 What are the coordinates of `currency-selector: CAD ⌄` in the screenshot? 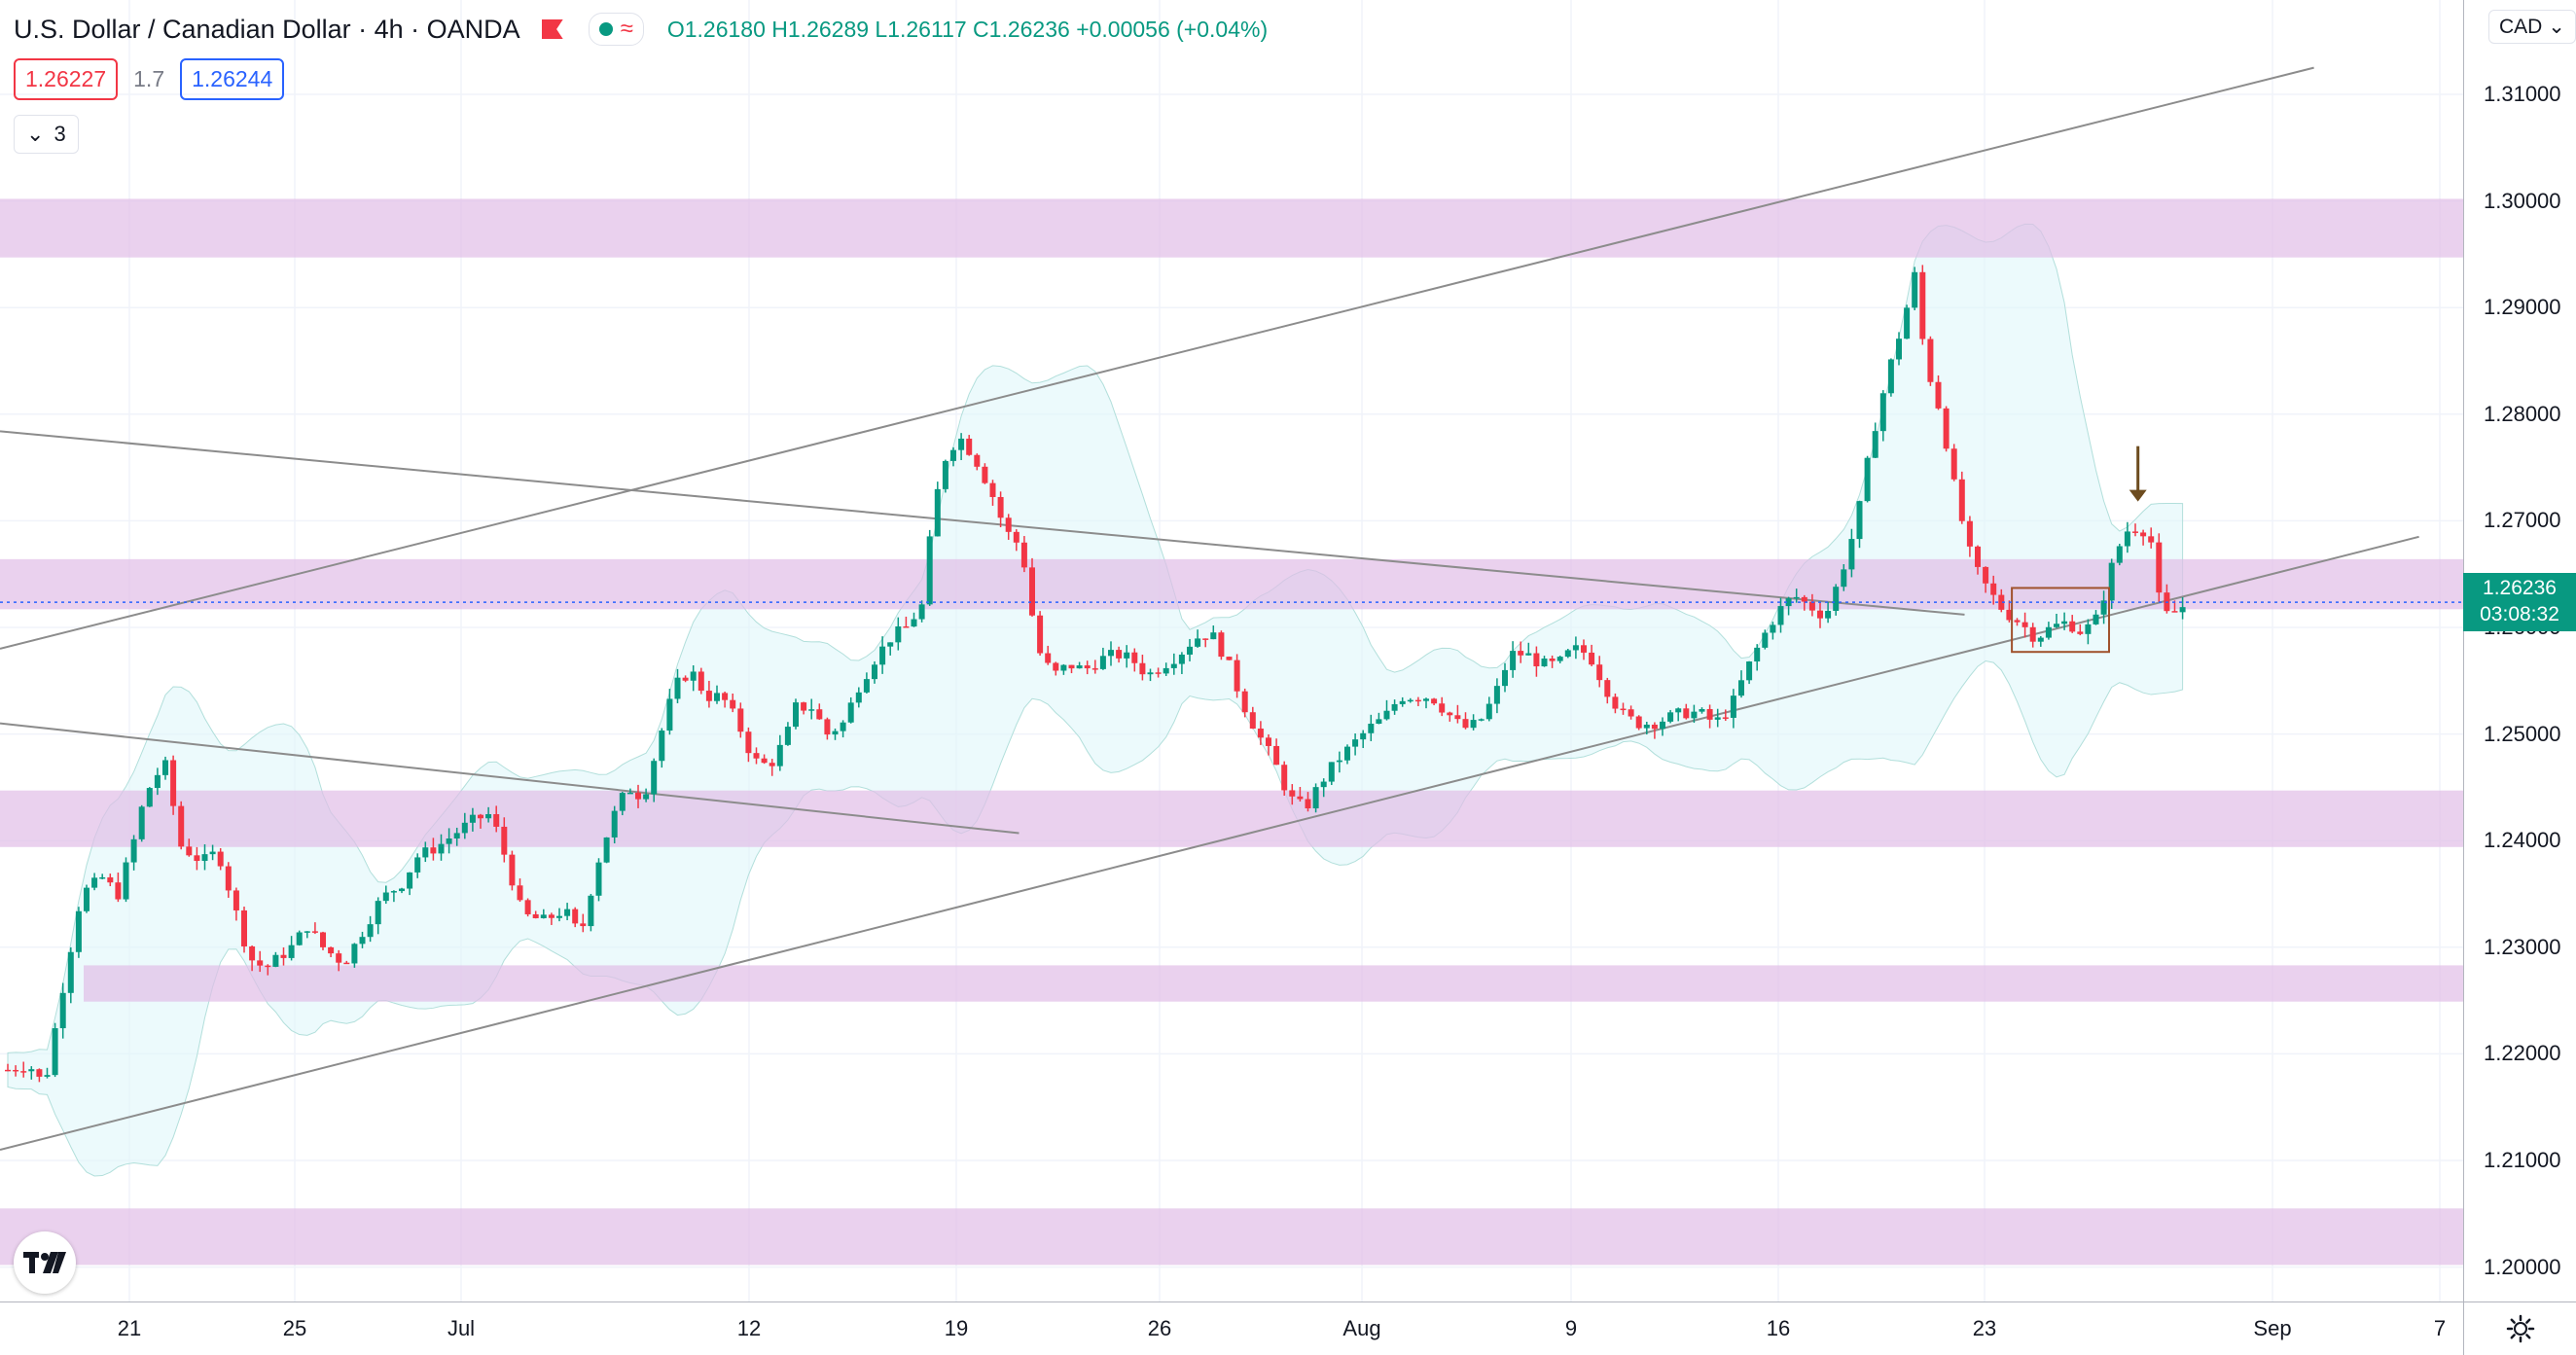 It's located at (2532, 27).